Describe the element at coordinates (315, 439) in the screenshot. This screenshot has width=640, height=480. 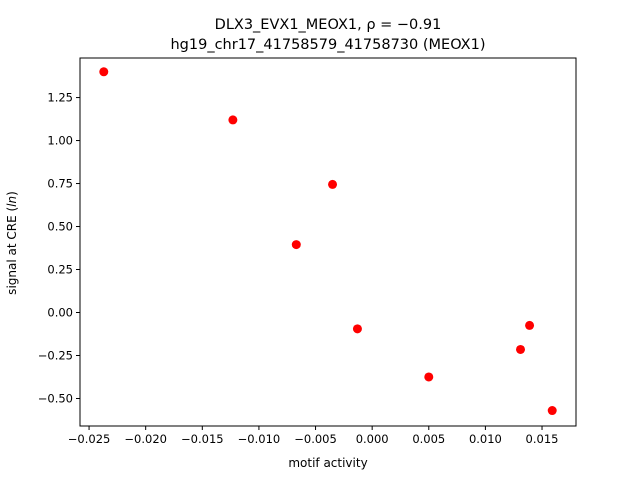
I see `x-tick-label-4: −0.005` at that location.